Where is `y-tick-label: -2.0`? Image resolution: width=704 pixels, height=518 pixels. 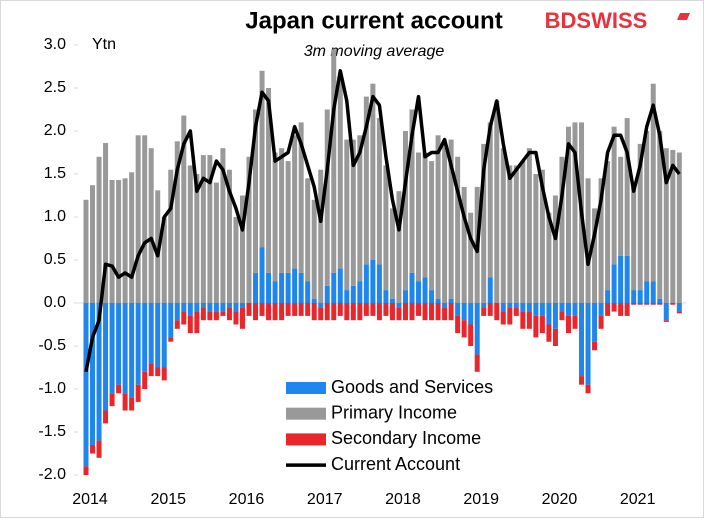
y-tick-label: -2.0 is located at coordinates (52, 474).